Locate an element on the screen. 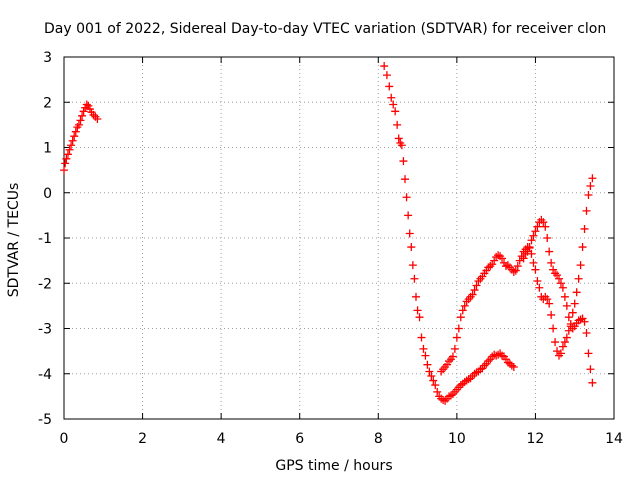 The image size is (640, 480). x-tick-label: 6 is located at coordinates (299, 439).